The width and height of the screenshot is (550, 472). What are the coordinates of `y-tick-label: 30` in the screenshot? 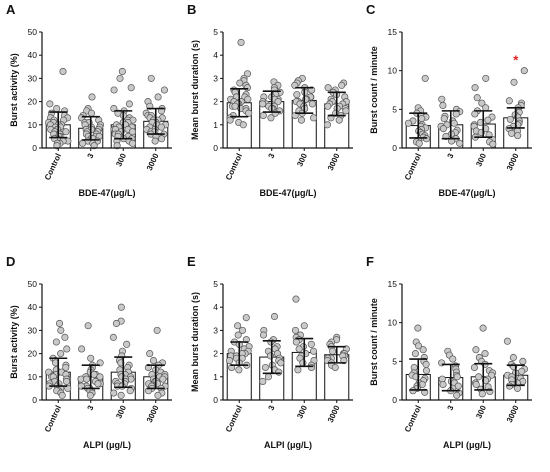 It's located at (33, 78).